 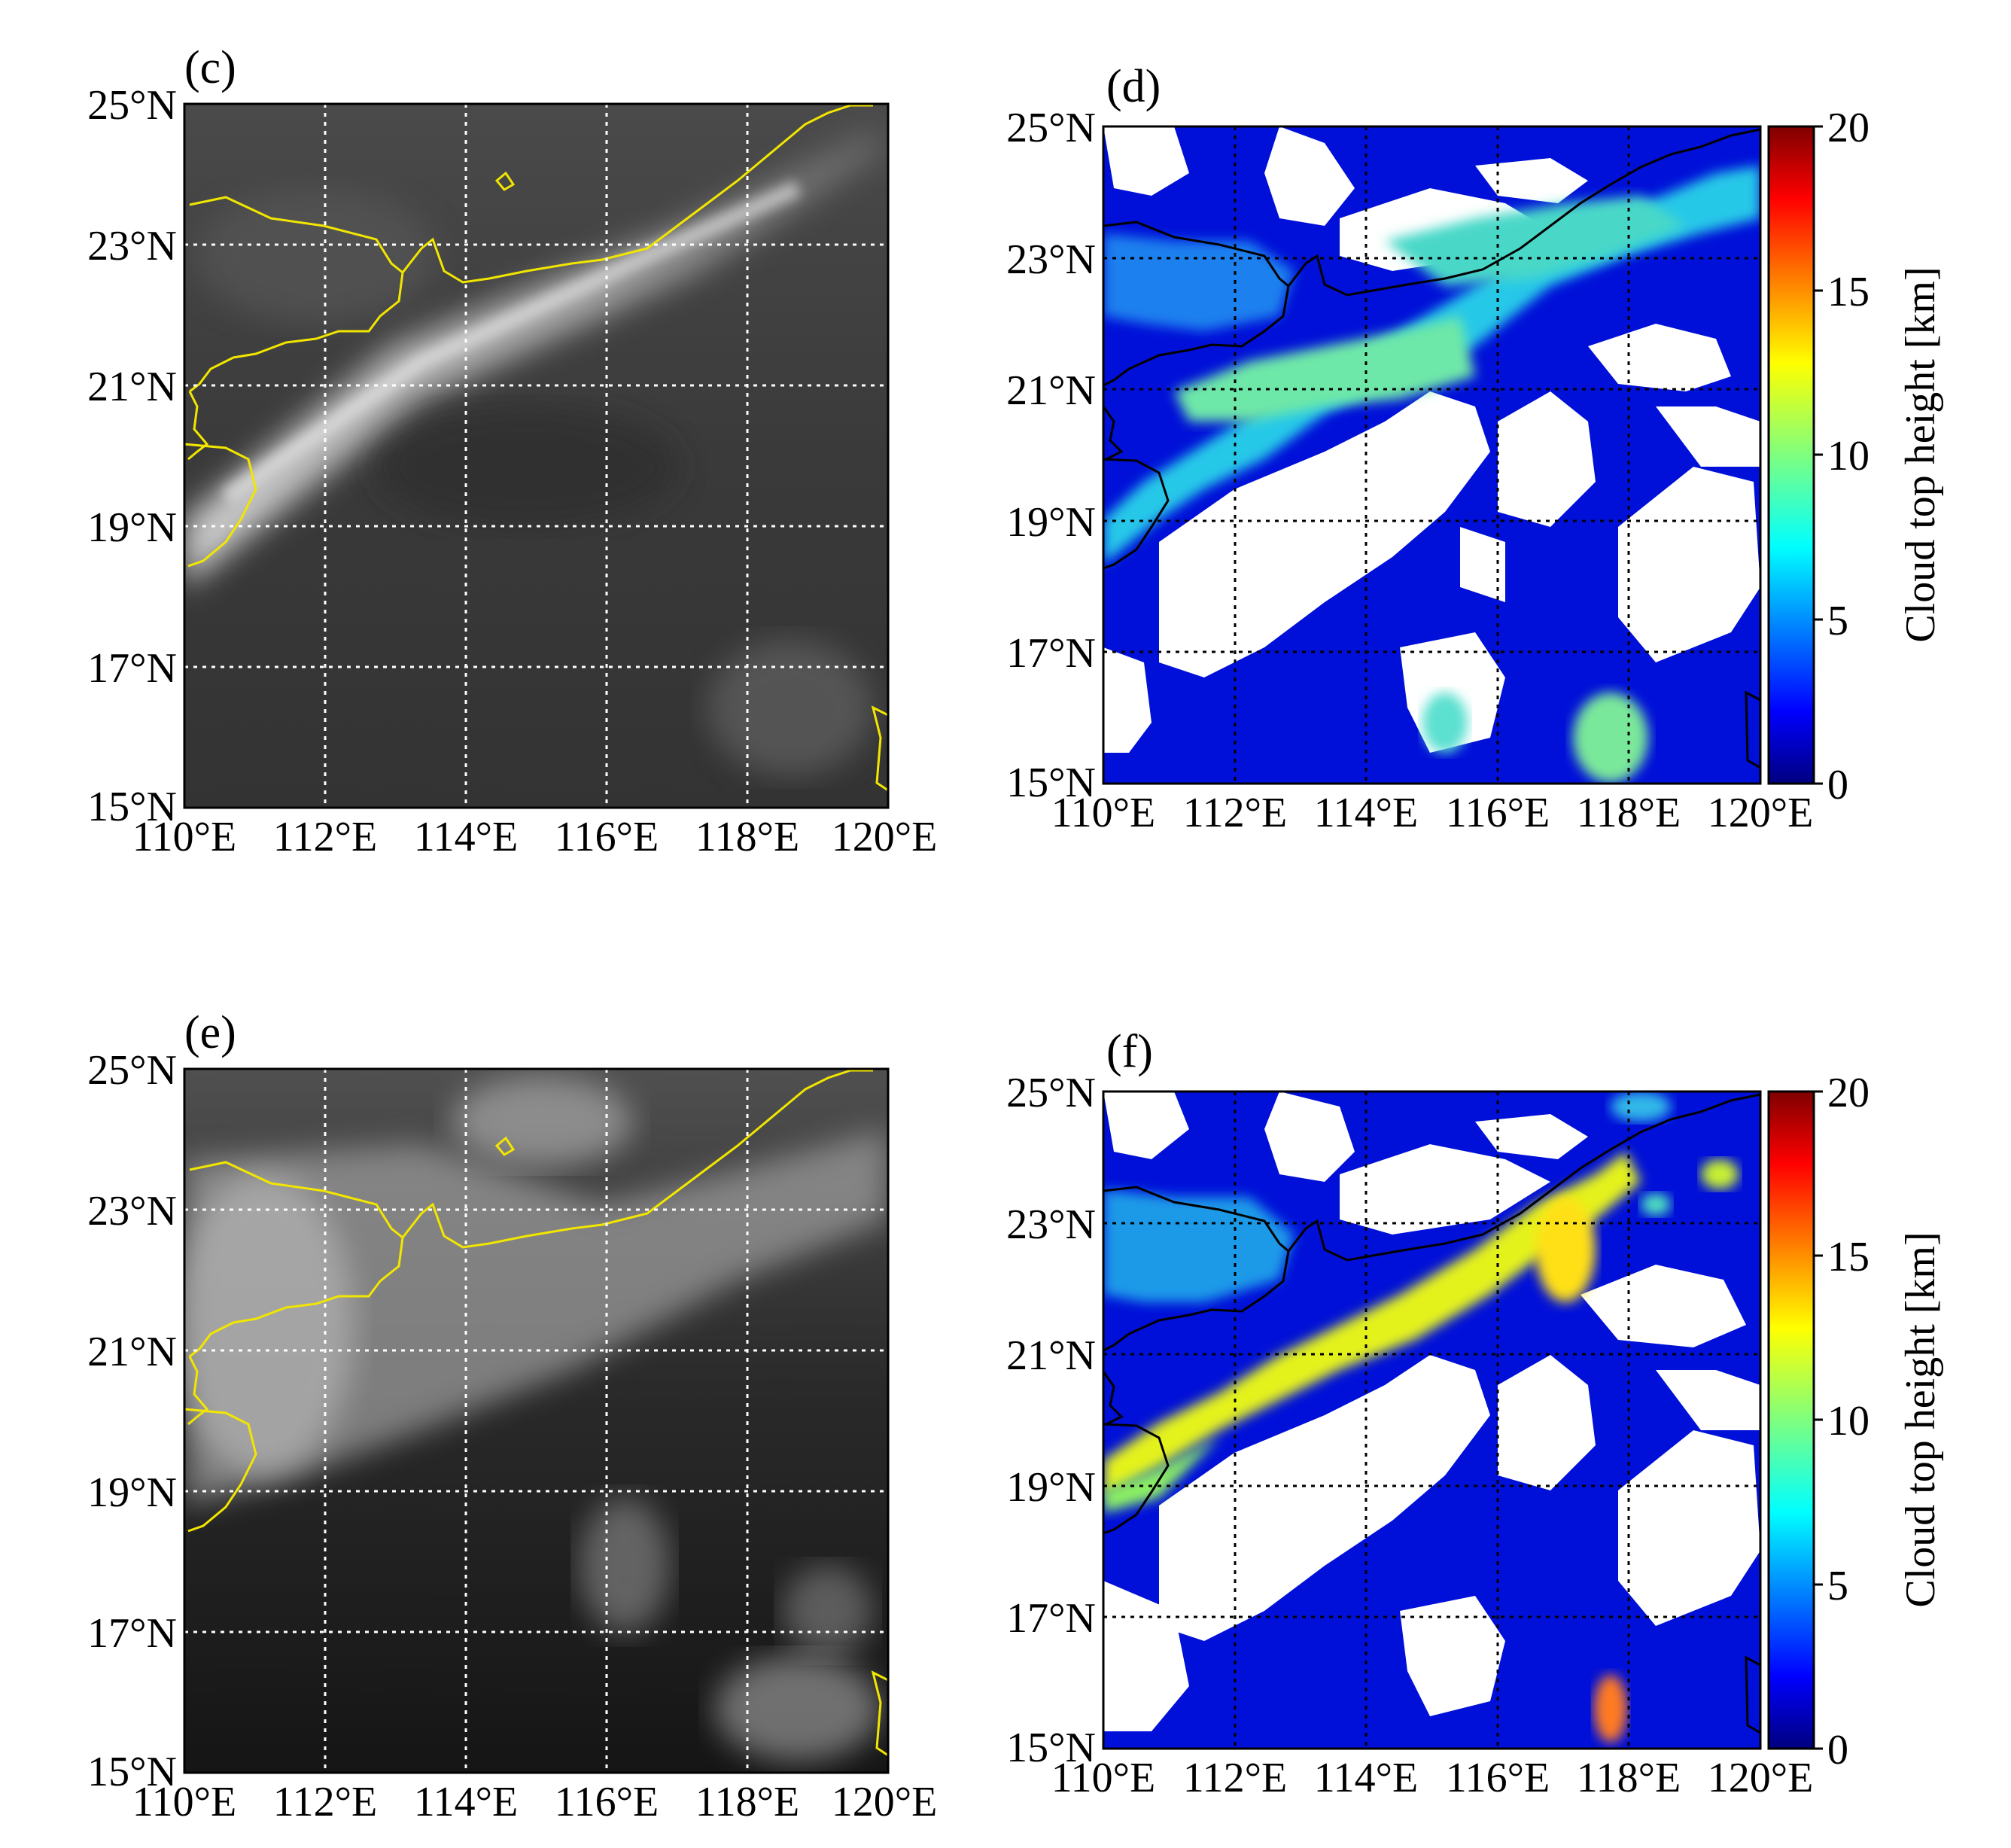 What do you see at coordinates (535, 837) in the screenshot?
I see `panel-c-lon-ticks: 110°E 112°E 114°E 116°E 118°E 120°E` at bounding box center [535, 837].